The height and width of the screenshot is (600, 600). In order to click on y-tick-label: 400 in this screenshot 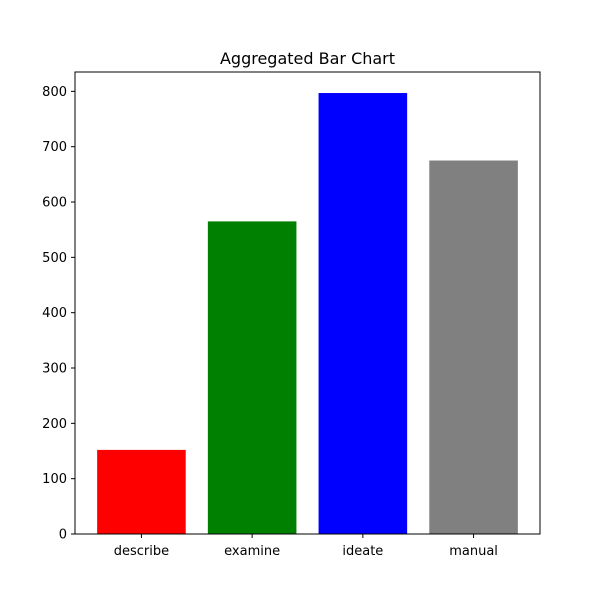, I will do `click(54, 313)`.